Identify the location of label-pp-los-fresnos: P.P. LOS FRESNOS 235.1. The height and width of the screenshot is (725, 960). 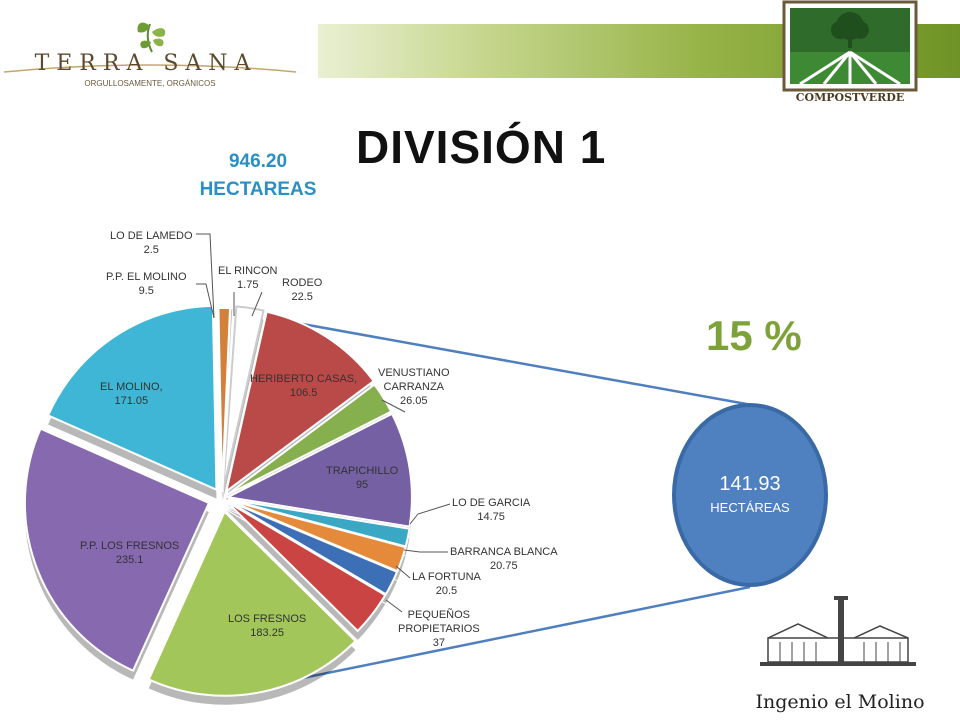
(130, 553).